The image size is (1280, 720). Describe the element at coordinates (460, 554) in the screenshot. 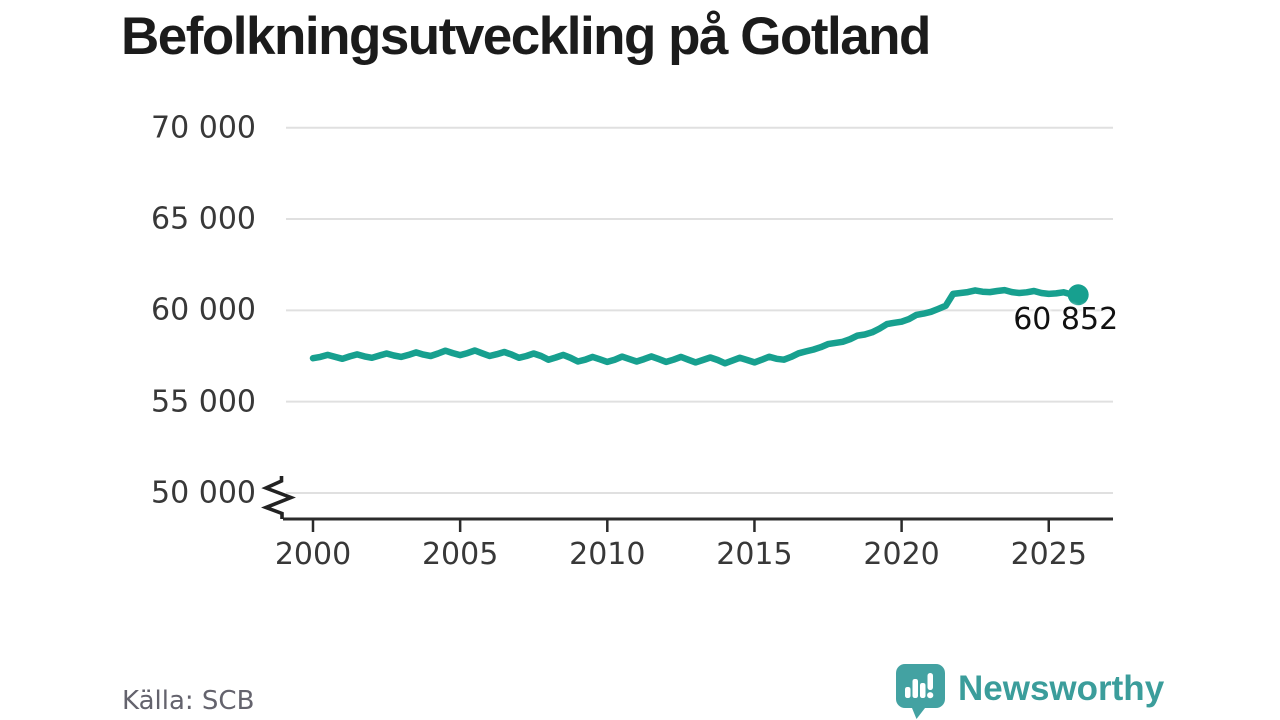

I see `x-tick-label: 2005` at that location.